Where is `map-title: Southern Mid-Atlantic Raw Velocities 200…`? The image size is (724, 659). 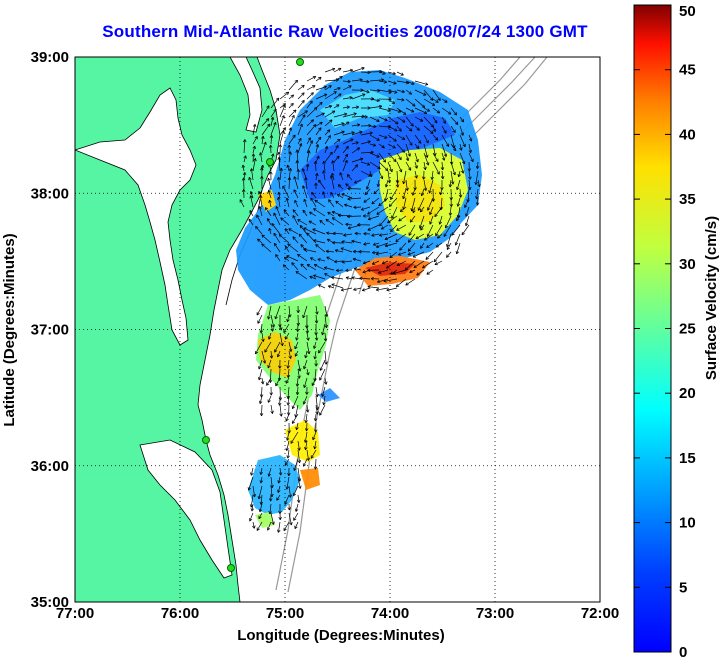
map-title: Southern Mid-Atlantic Raw Velocities 200… is located at coordinates (345, 31).